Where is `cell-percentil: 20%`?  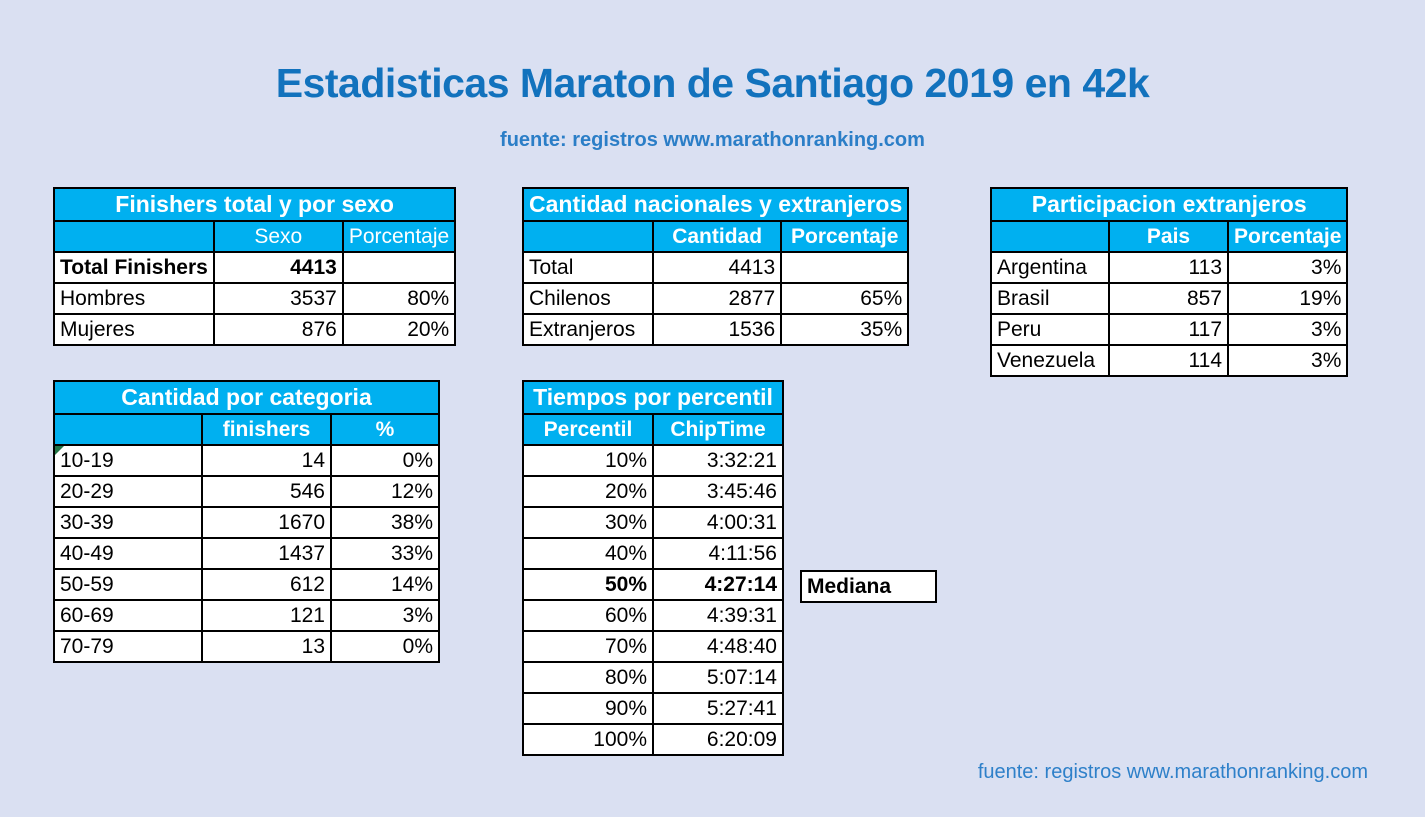 cell-percentil: 20% is located at coordinates (588, 491).